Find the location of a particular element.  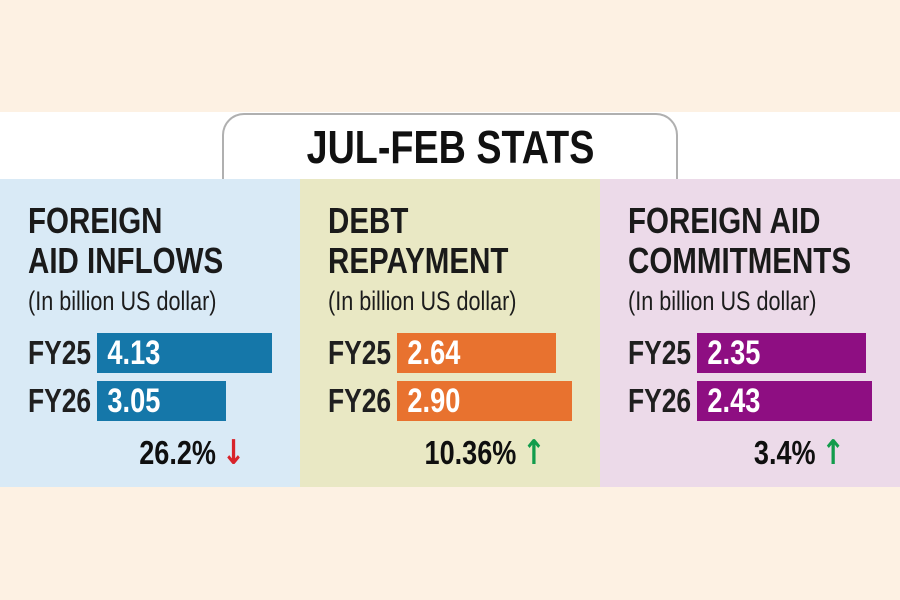

value-bar: 2.64 is located at coordinates (476, 353).